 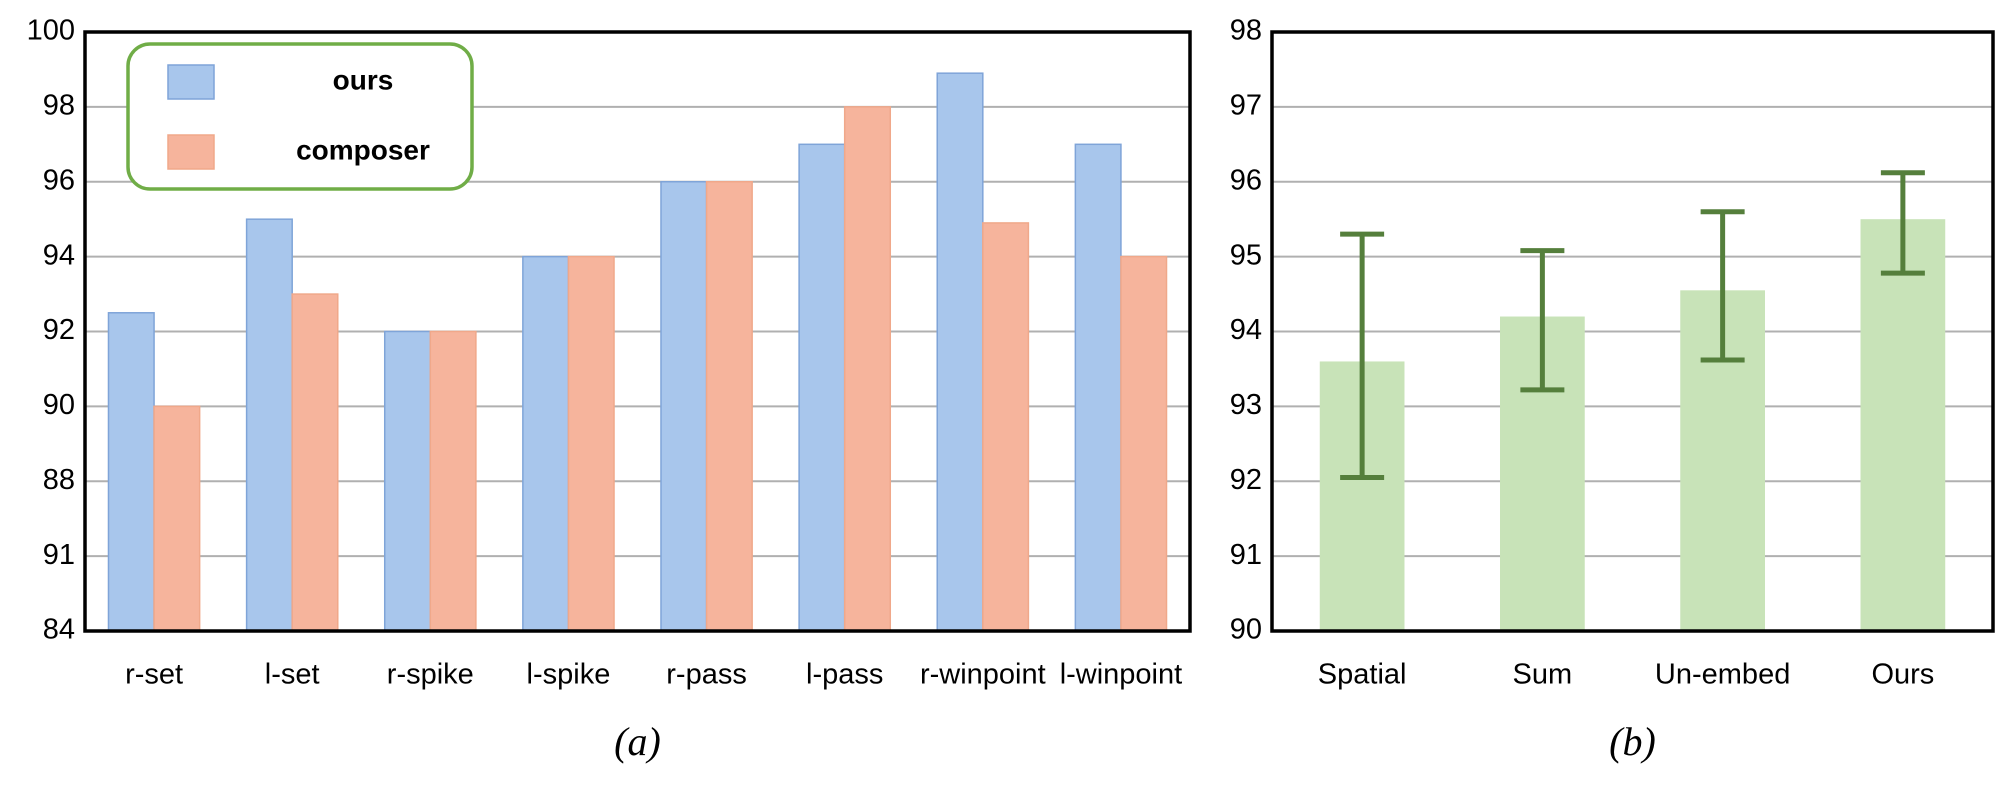 What do you see at coordinates (1722, 675) in the screenshot?
I see `x-tick-label: Un-embed` at bounding box center [1722, 675].